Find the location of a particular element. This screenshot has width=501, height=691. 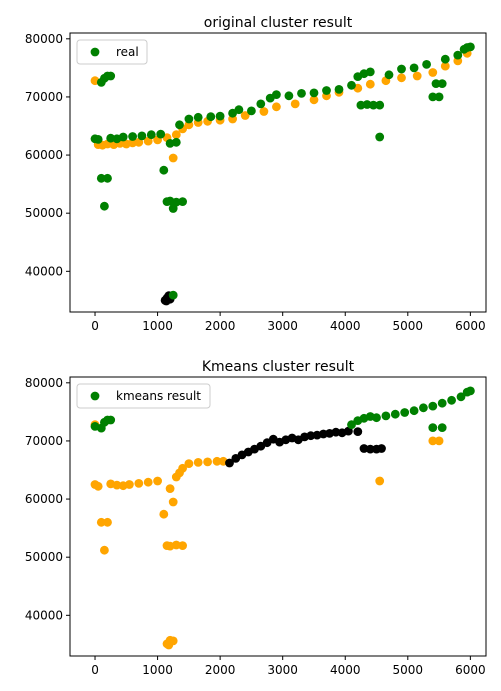

legend-marker is located at coordinates (95, 396).